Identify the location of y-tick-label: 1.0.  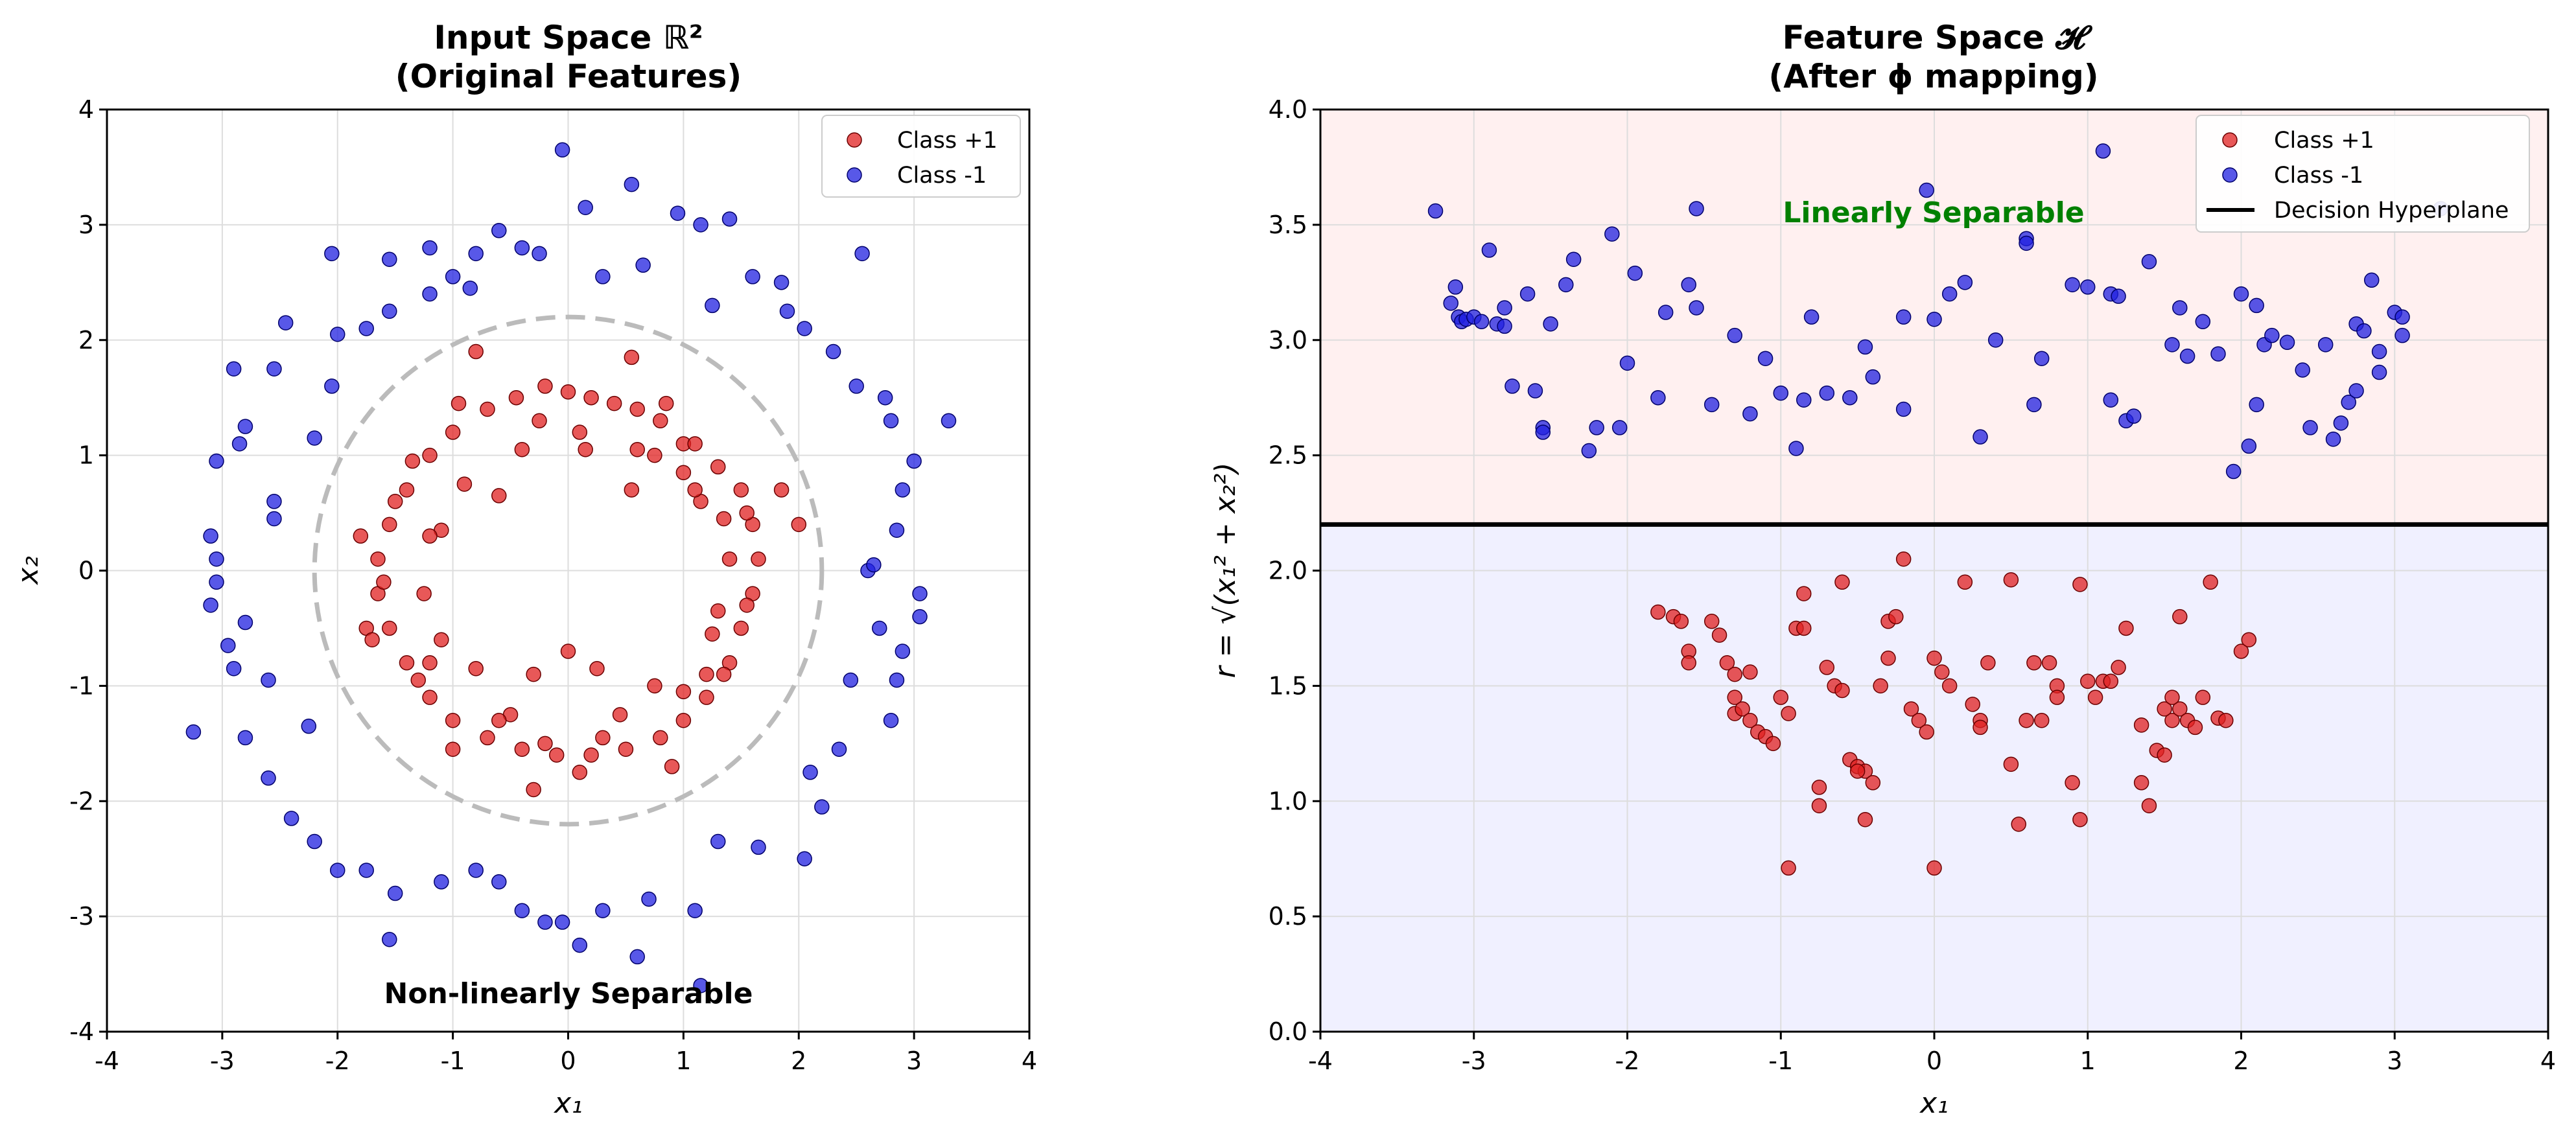
(1288, 801).